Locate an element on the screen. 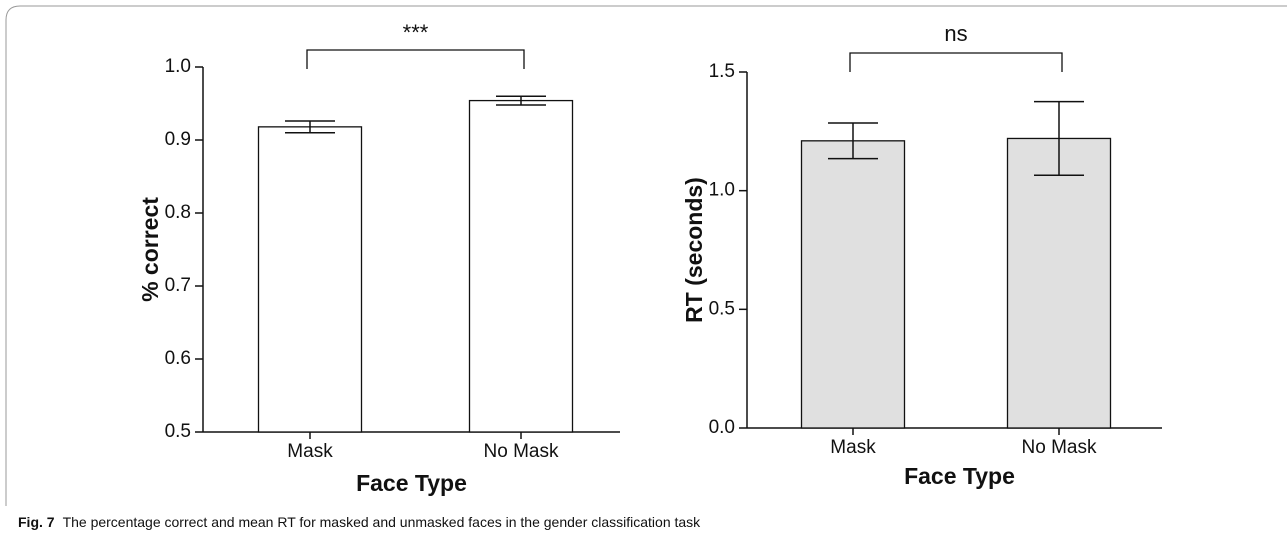 The width and height of the screenshot is (1287, 539). y-axis-label: % correct is located at coordinates (150, 249).